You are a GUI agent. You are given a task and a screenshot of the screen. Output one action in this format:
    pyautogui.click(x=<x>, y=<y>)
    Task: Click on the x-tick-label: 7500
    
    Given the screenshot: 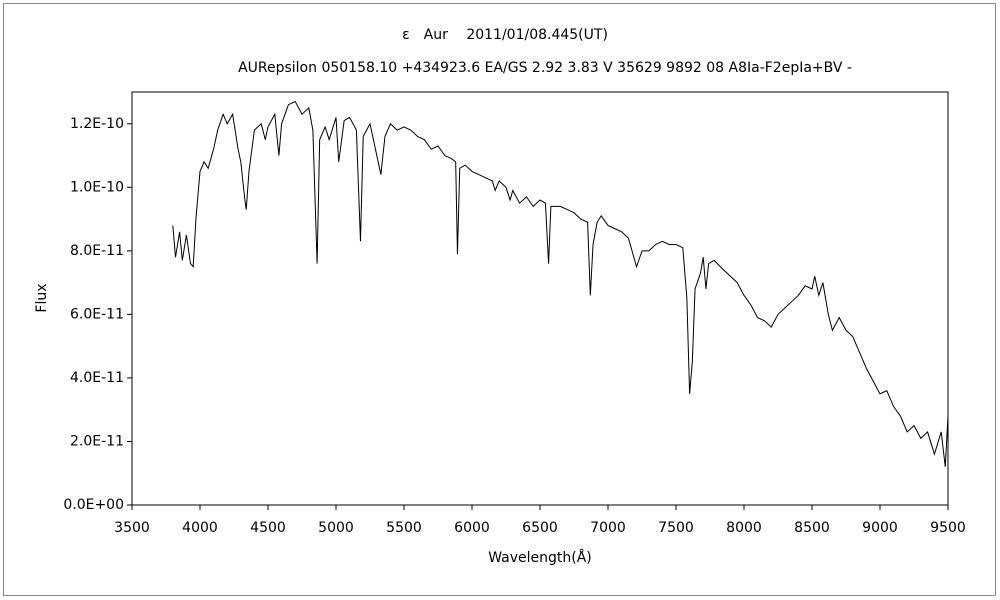 What is the action you would take?
    pyautogui.click(x=676, y=528)
    